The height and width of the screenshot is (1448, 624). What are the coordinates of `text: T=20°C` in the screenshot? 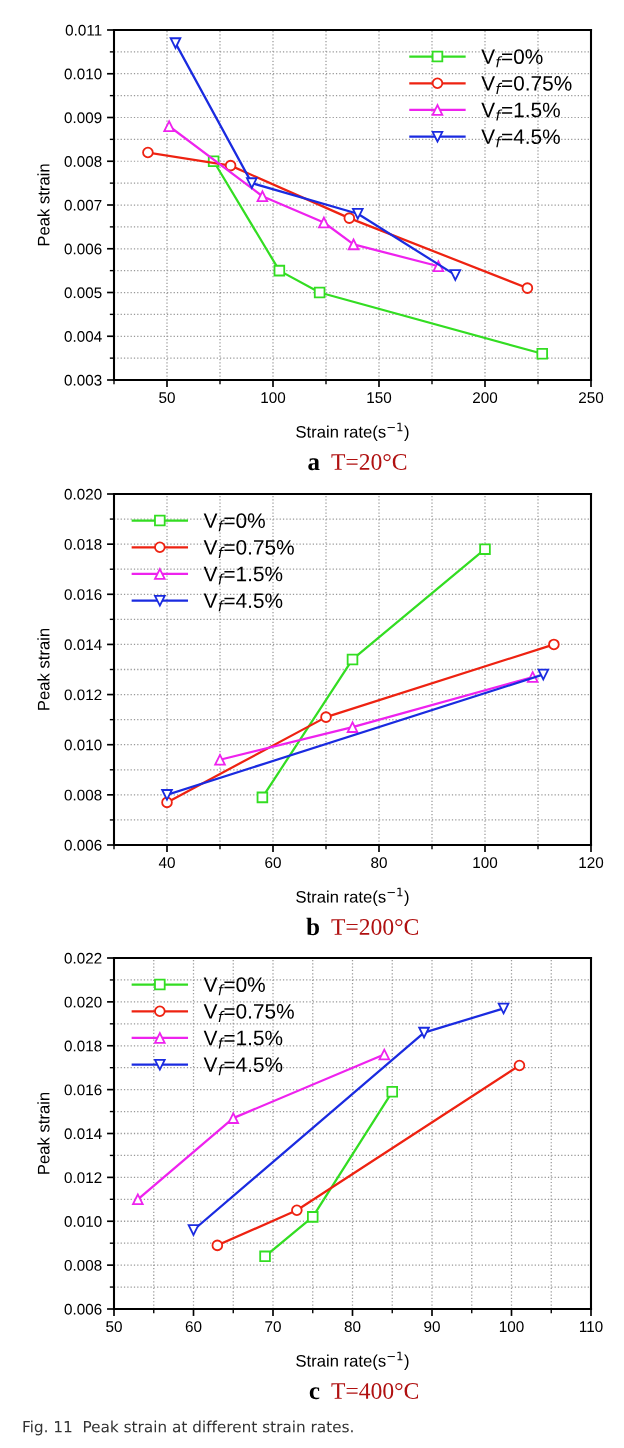 It's located at (369, 461).